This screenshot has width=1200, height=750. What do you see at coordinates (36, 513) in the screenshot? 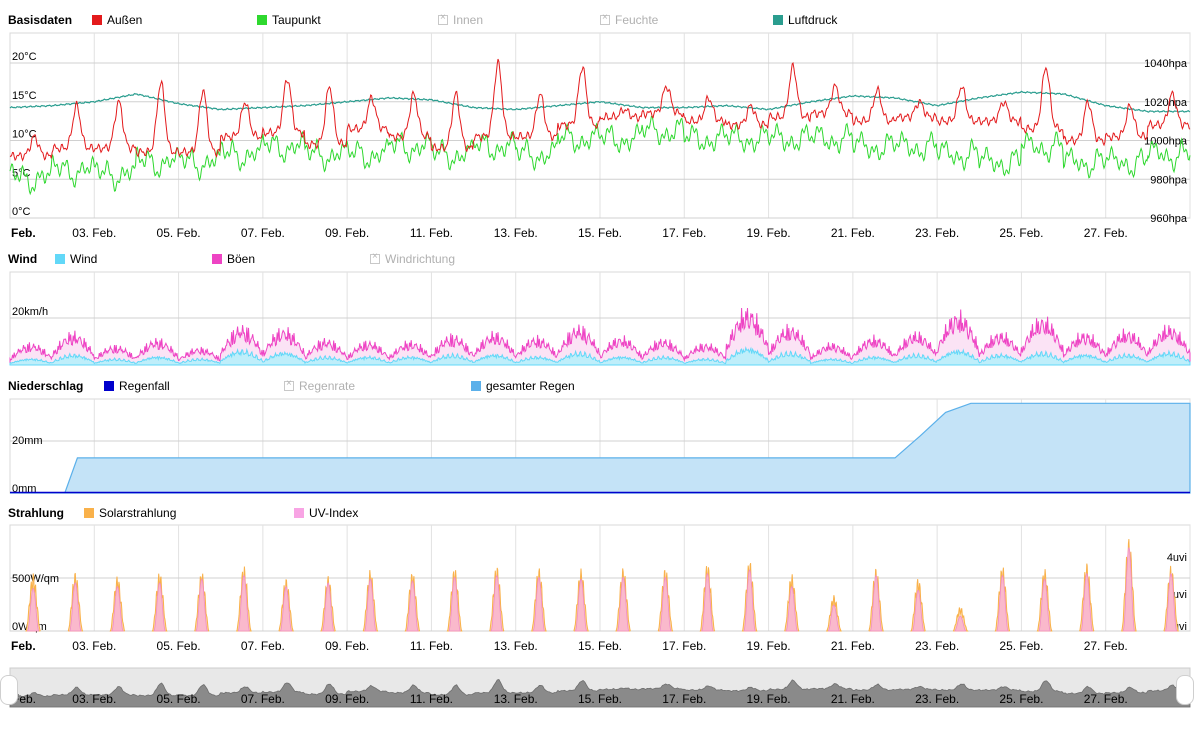
I see `panel-title-strahlung: Strahlung` at bounding box center [36, 513].